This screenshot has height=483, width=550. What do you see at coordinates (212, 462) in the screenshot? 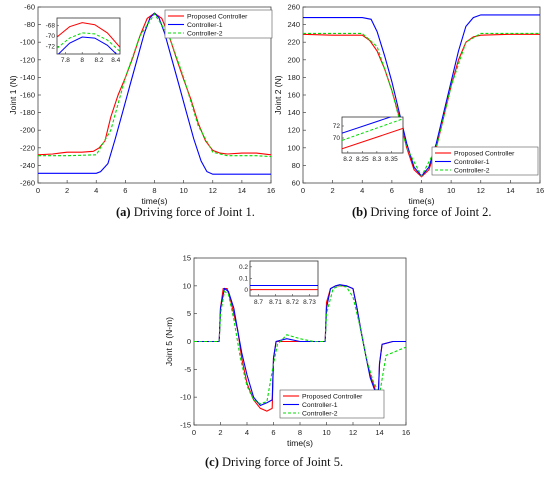
I see `caption-c-letter: (c)` at bounding box center [212, 462].